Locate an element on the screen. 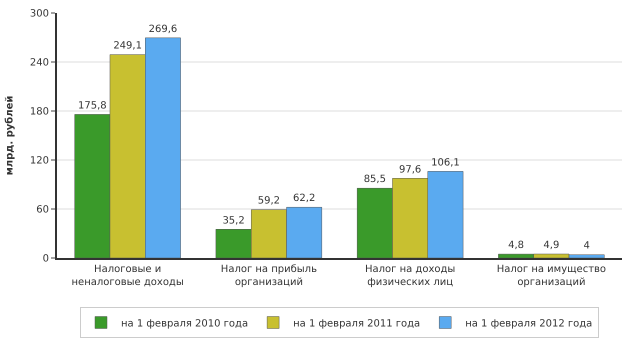  legend-label: на 1 февраля 2011 года is located at coordinates (356, 324).